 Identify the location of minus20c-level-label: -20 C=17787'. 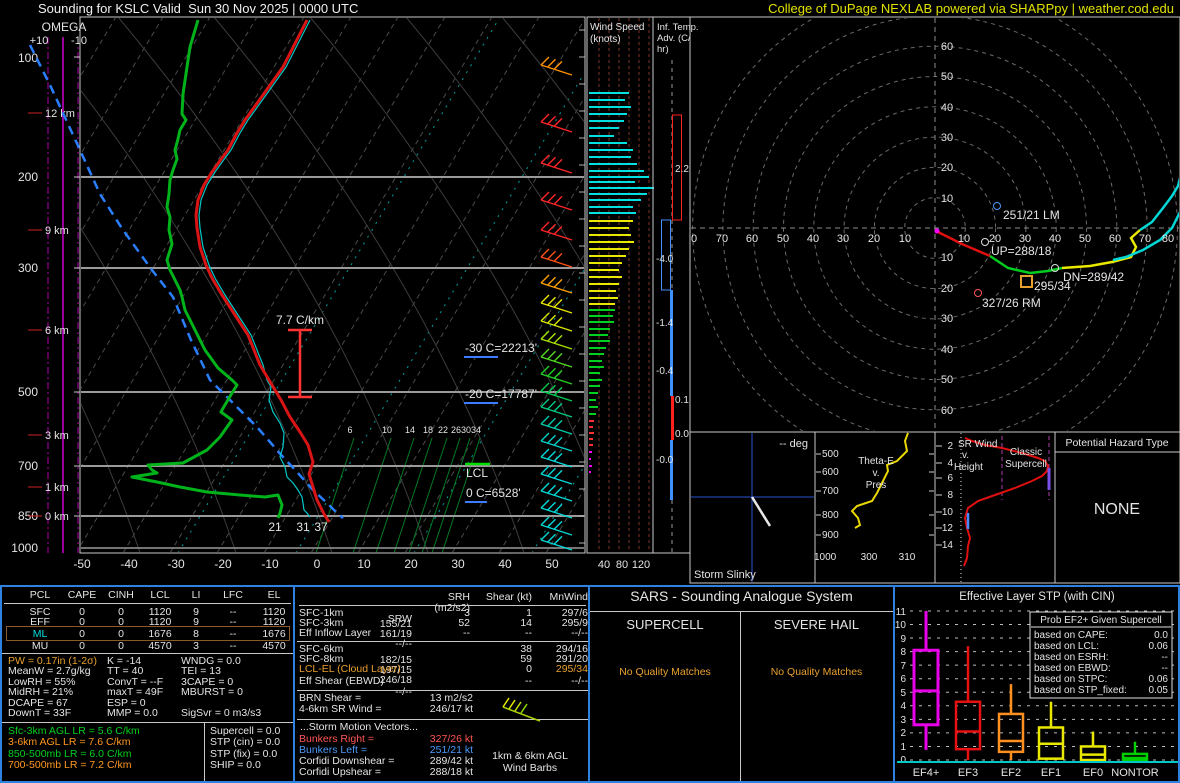
(501, 394).